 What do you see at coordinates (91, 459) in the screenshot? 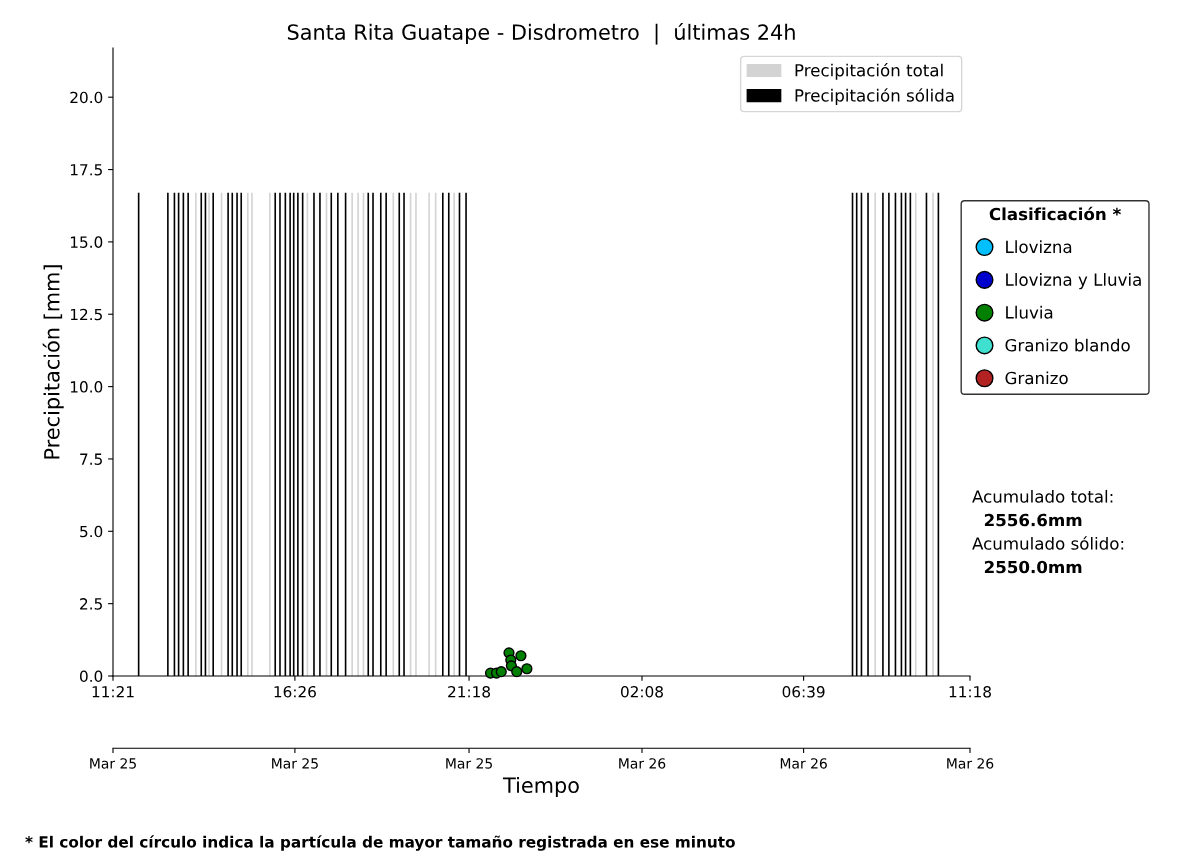
I see `y-tick-label: 7.5` at bounding box center [91, 459].